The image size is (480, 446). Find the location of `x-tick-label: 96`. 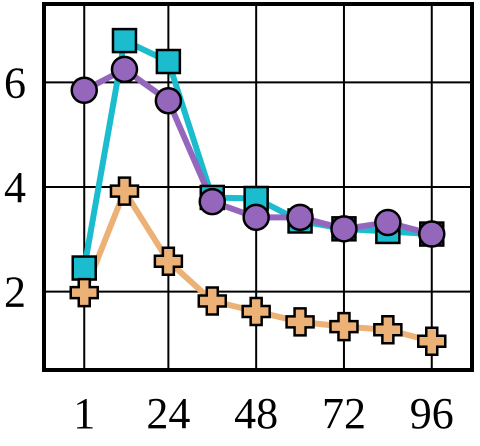

x-tick-label: 96 is located at coordinates (432, 413).